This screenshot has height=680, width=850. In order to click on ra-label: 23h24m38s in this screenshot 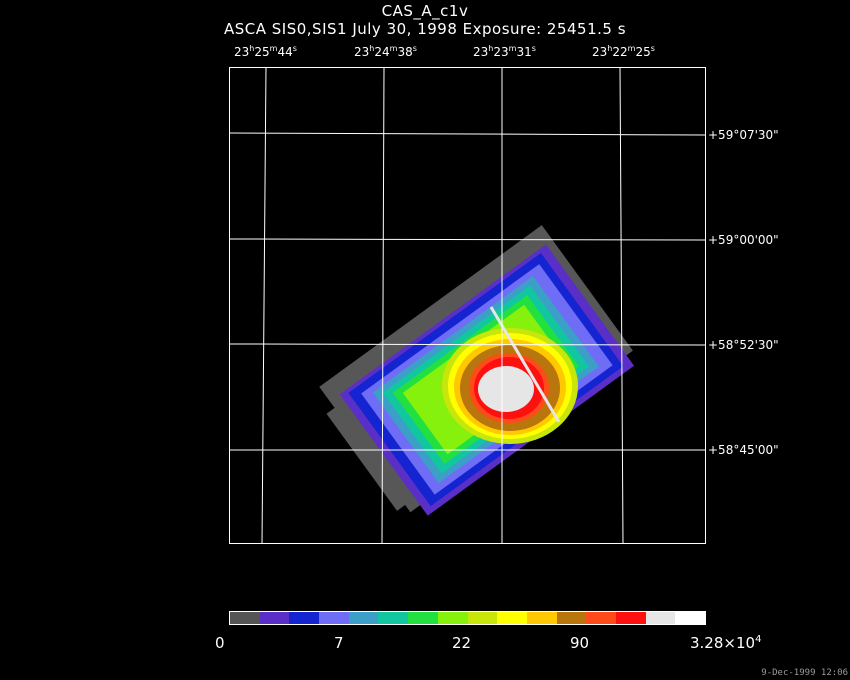, I will do `click(385, 51)`.